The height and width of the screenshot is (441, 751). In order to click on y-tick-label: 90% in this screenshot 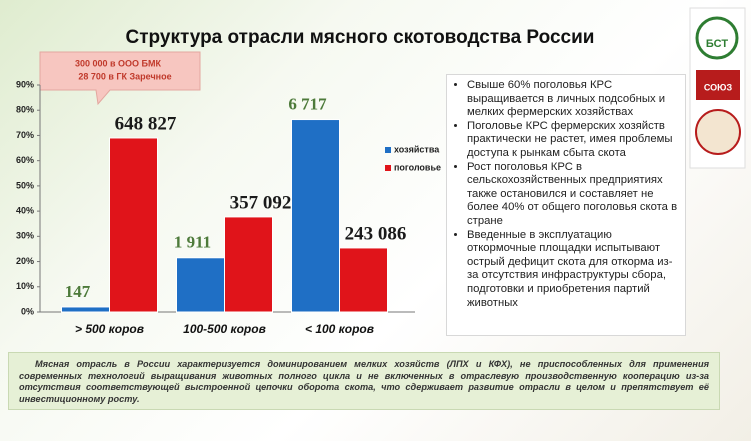, I will do `click(25, 84)`.